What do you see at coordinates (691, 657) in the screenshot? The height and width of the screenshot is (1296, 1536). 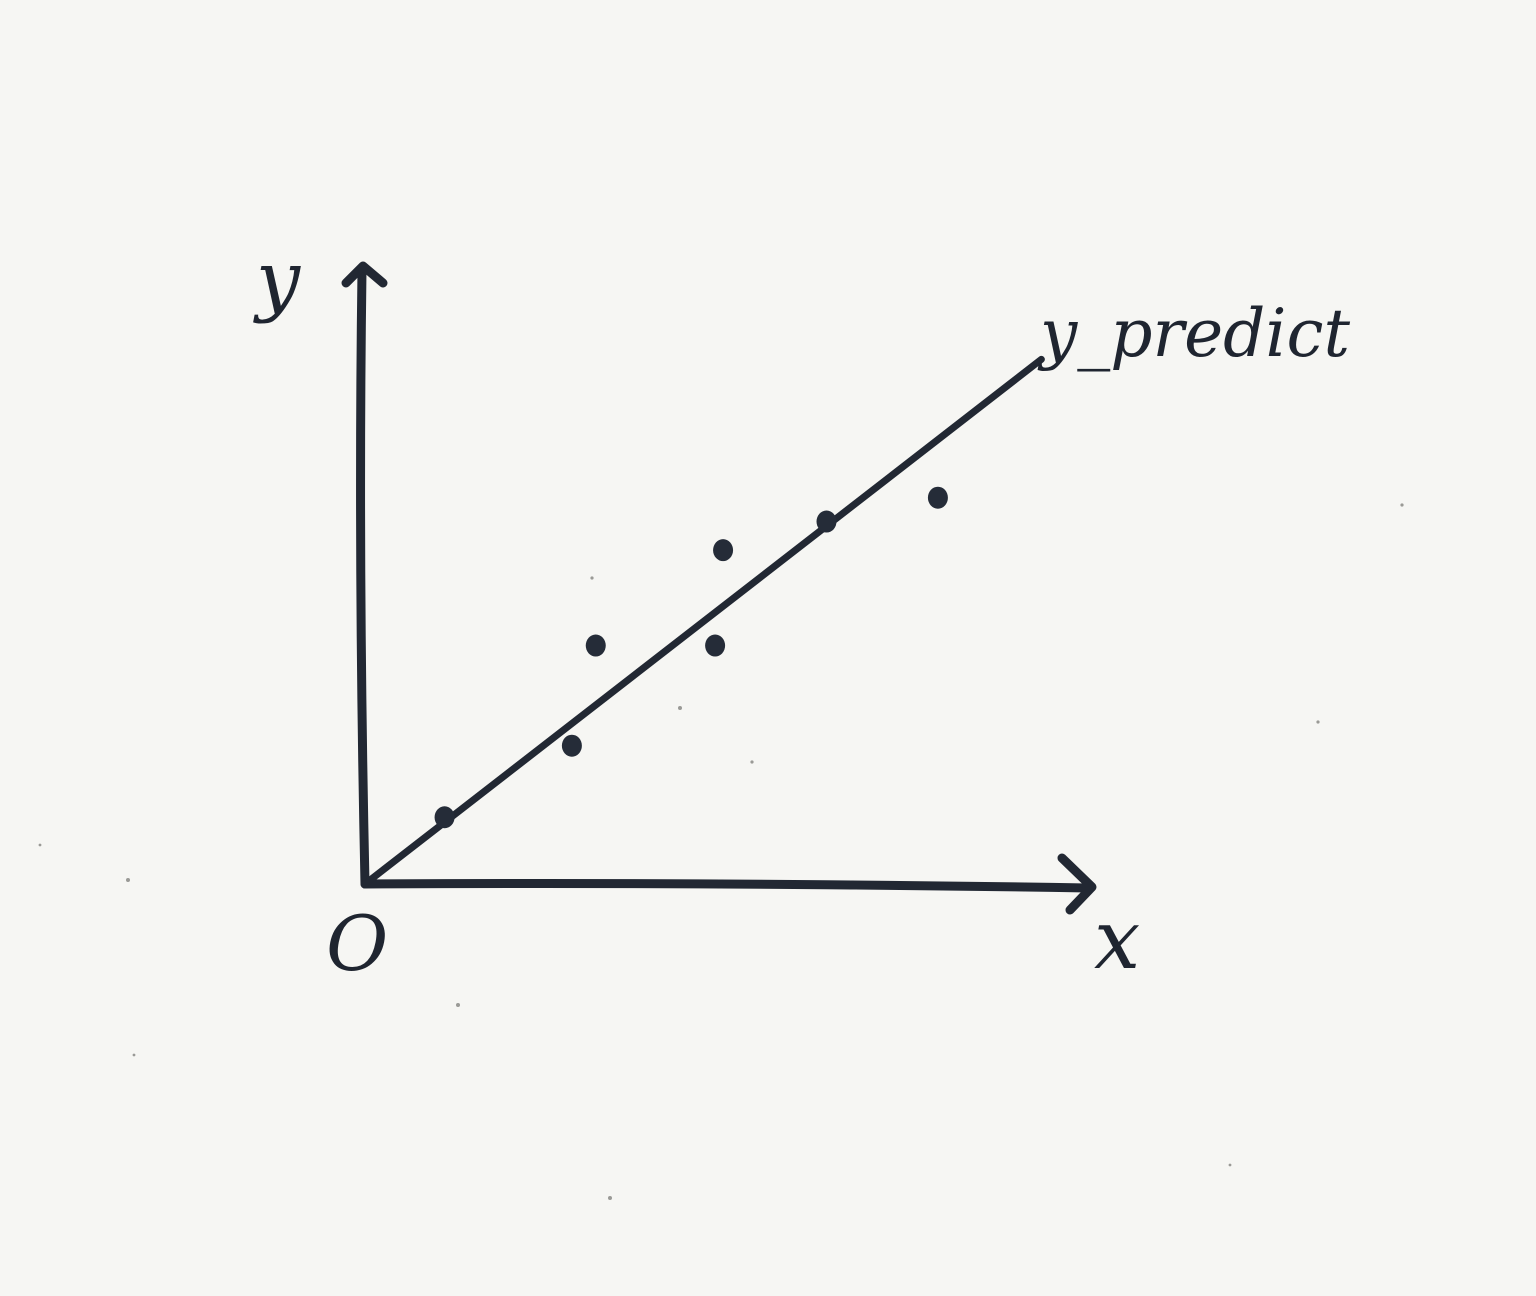 I see `data-points-layer` at bounding box center [691, 657].